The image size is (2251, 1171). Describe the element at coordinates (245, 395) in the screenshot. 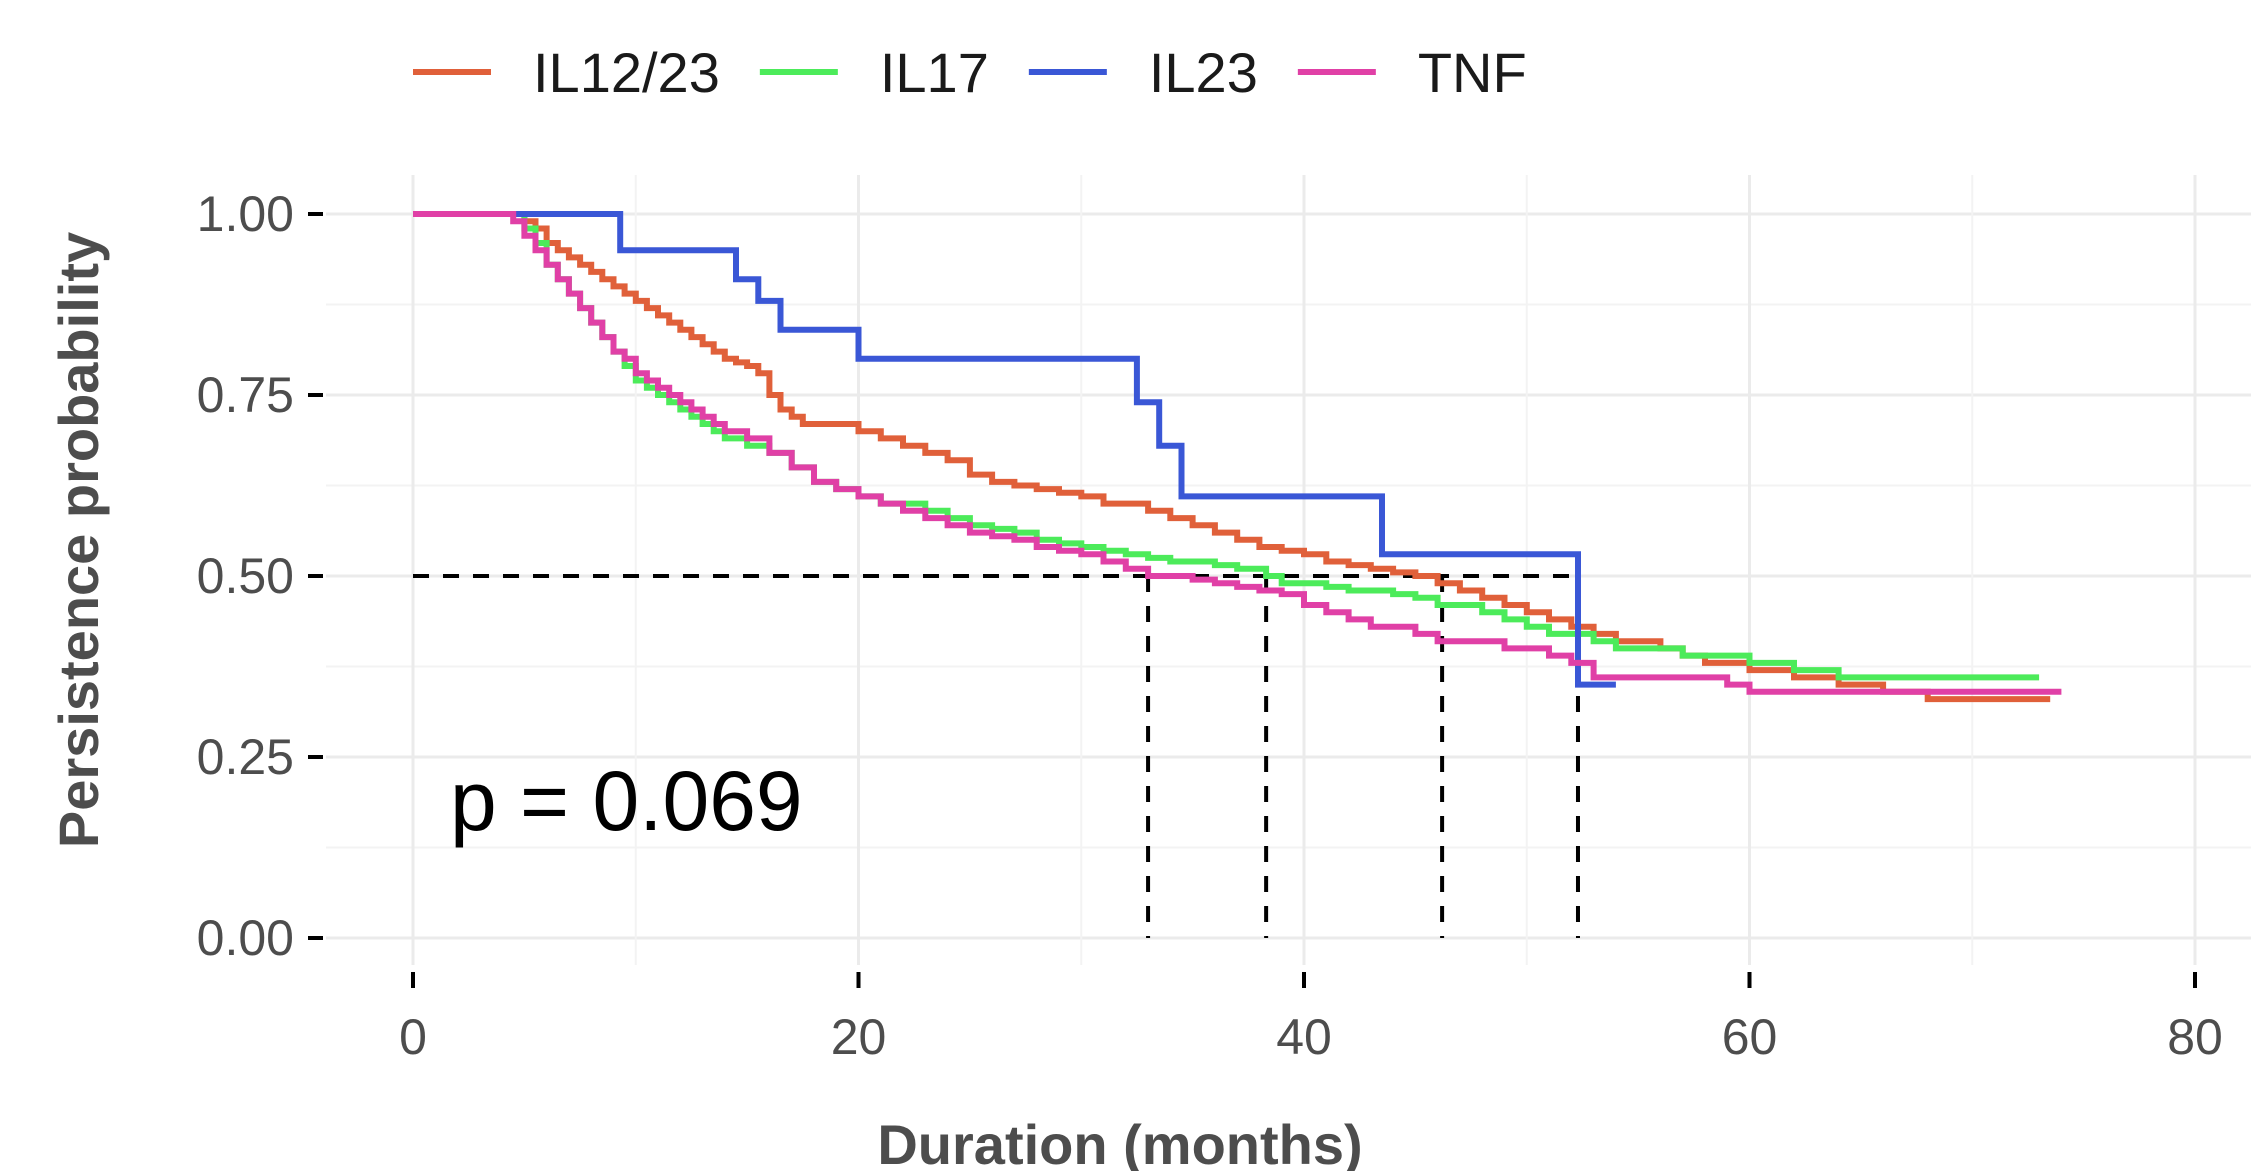

I see `y-tick-label: 0.75` at that location.